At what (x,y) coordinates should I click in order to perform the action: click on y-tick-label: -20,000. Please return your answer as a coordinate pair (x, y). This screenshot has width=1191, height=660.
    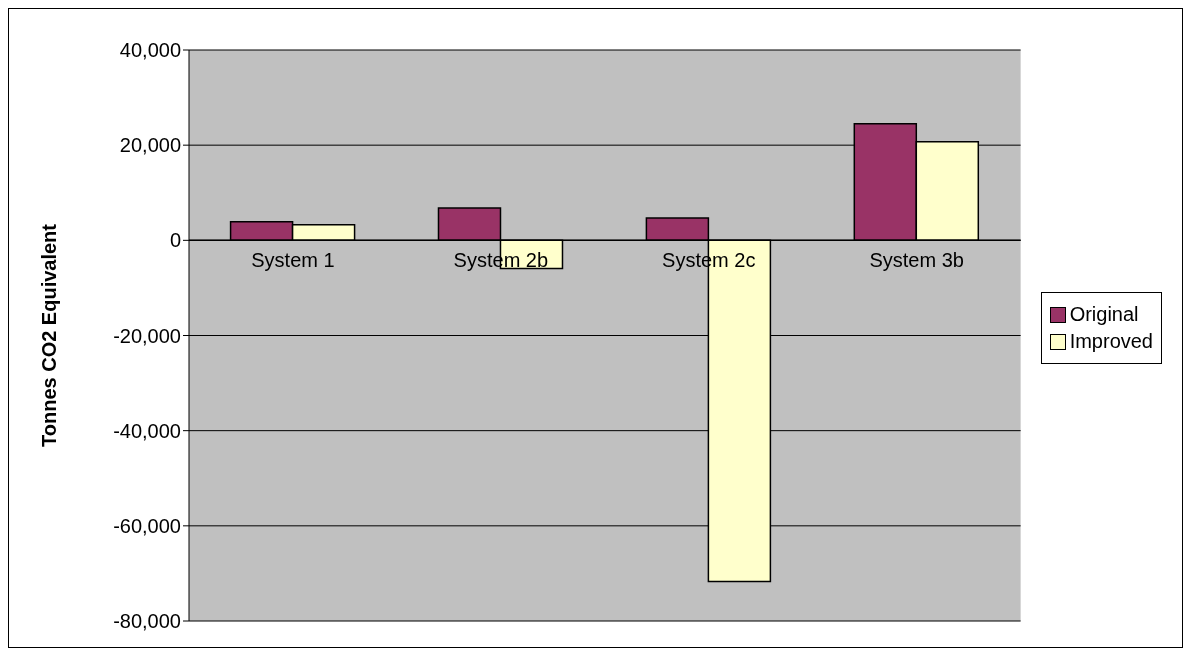
    Looking at the image, I should click on (147, 335).